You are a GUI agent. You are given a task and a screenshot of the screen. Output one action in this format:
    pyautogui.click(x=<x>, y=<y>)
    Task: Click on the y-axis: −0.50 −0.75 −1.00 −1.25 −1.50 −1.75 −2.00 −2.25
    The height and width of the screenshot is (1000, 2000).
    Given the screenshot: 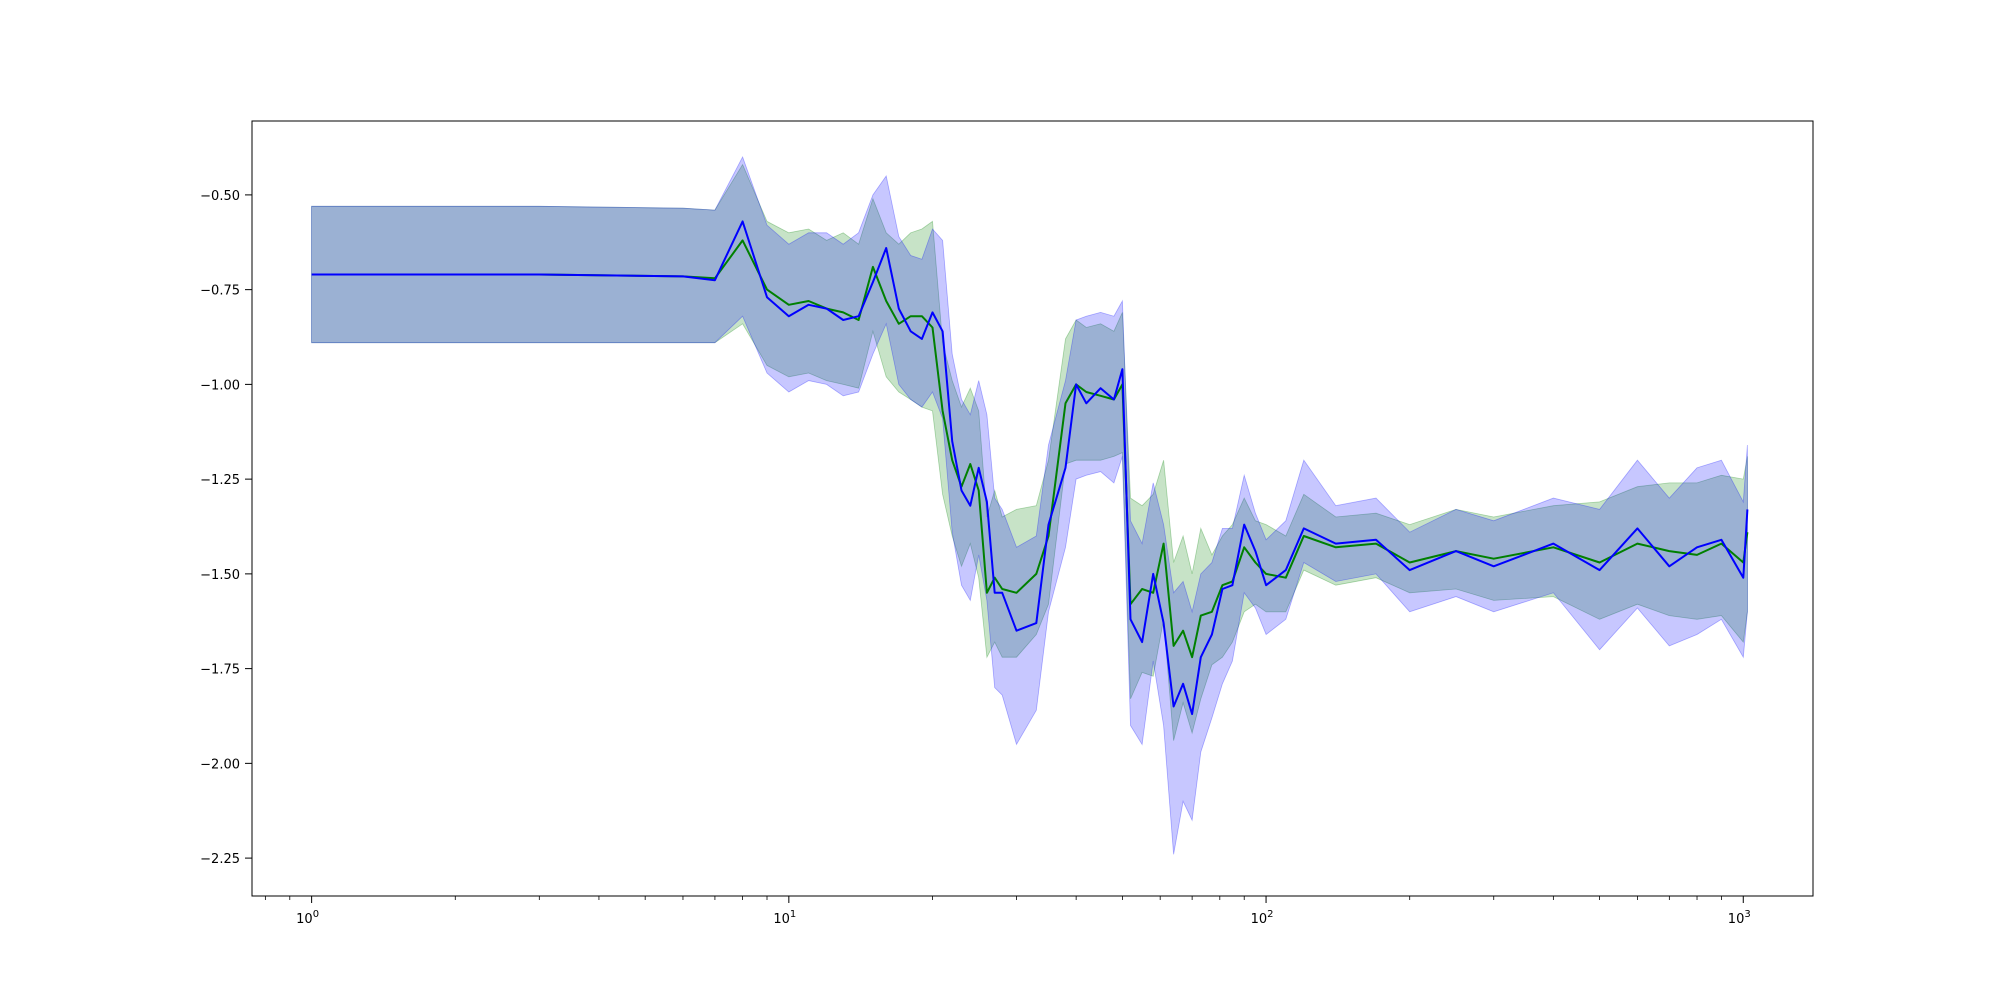 What is the action you would take?
    pyautogui.click(x=226, y=528)
    